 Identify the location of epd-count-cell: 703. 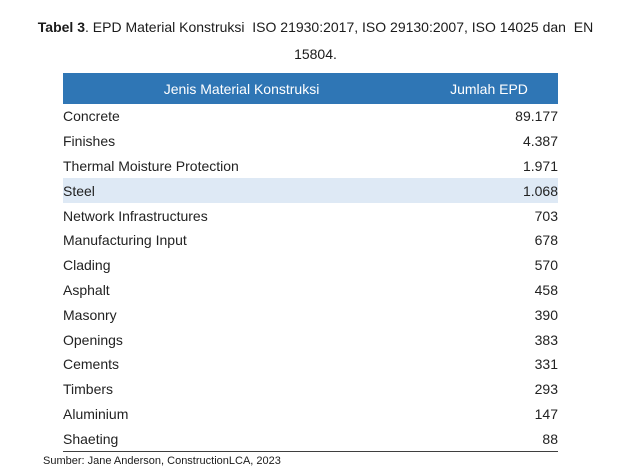
(546, 215).